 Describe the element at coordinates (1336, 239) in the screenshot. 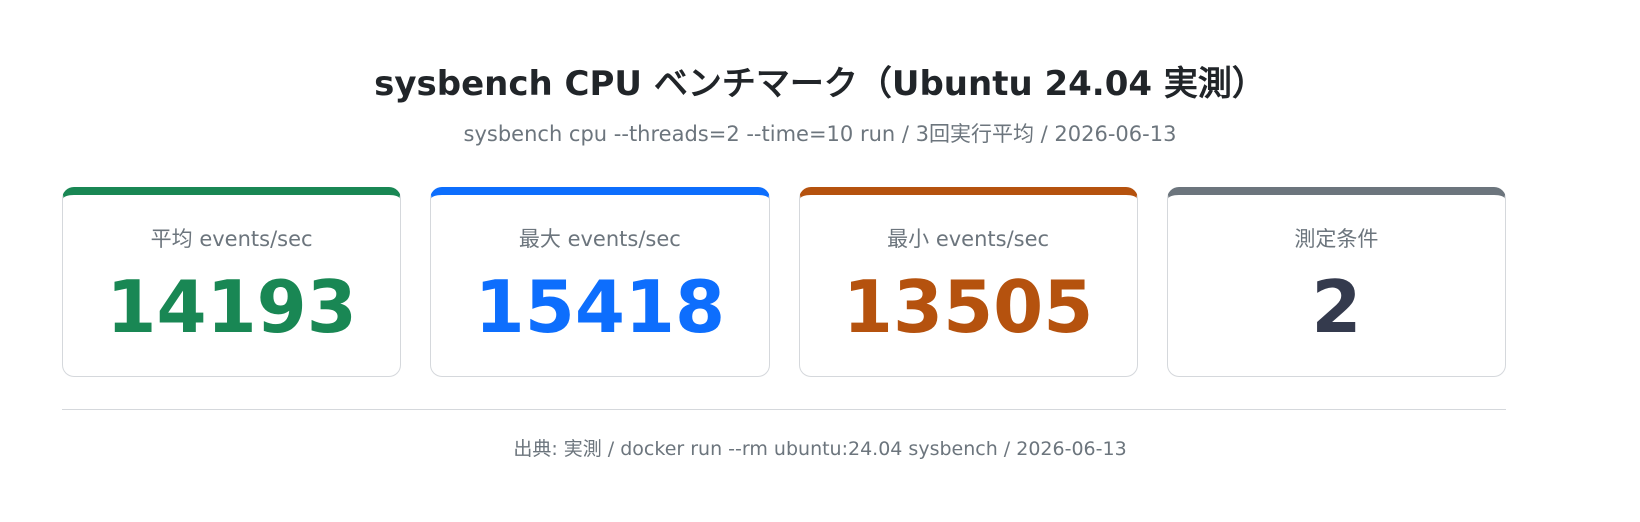

I see `kpi-label: 測定条件` at that location.